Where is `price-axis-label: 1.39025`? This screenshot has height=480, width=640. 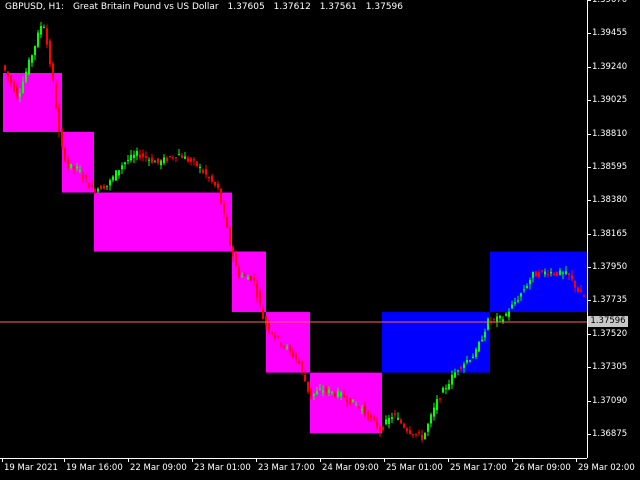 price-axis-label: 1.39025 is located at coordinates (610, 100).